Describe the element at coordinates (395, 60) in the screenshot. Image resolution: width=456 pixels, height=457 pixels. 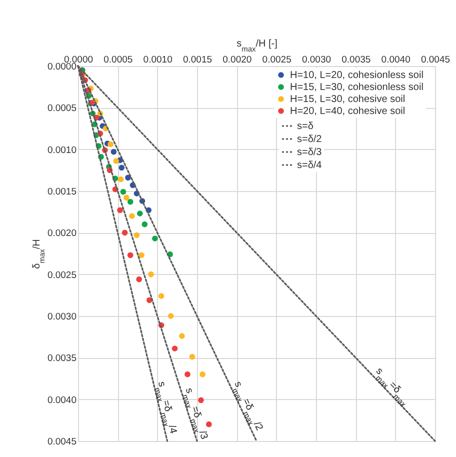
I see `x-tick-label: 0.0040` at that location.